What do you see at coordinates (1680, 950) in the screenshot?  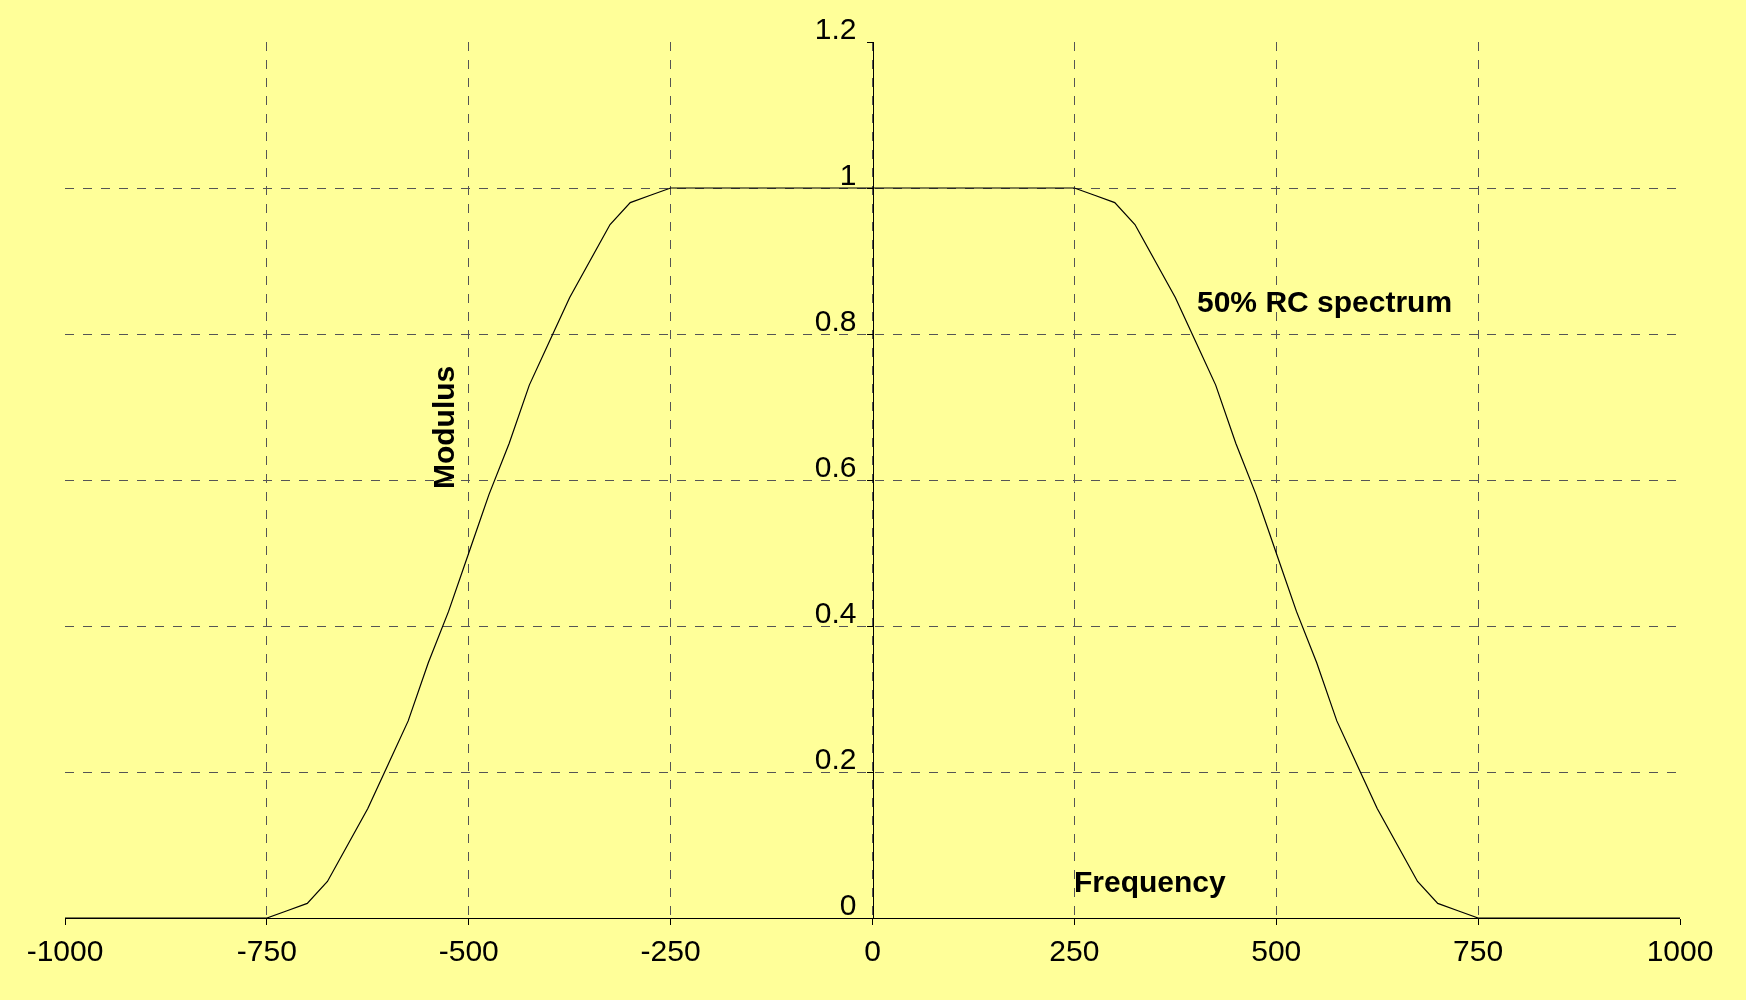 I see `x-tick-label: 1000` at bounding box center [1680, 950].